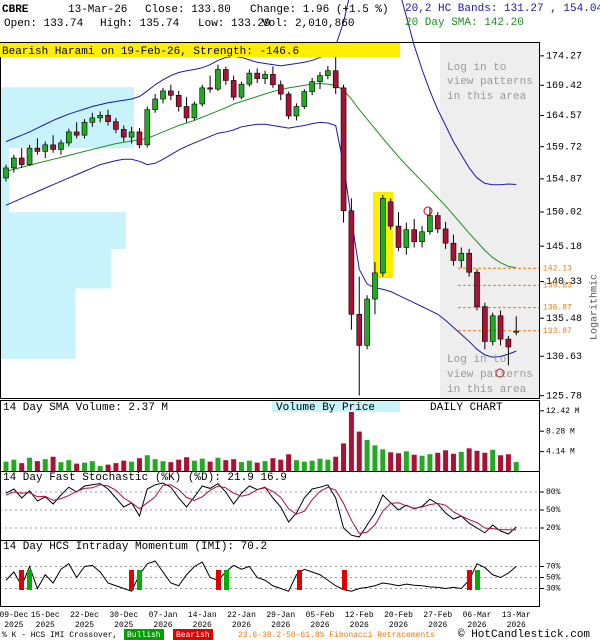 The width and height of the screenshot is (600, 640). Describe the element at coordinates (320, 615) in the screenshot. I see `x-tick-line: 05-Feb` at that location.